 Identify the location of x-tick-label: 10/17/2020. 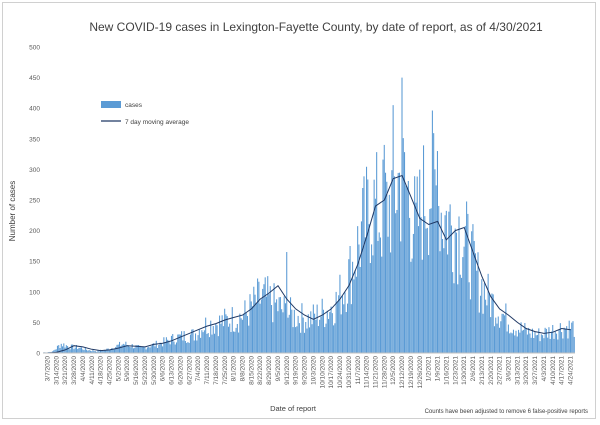
(331, 372).